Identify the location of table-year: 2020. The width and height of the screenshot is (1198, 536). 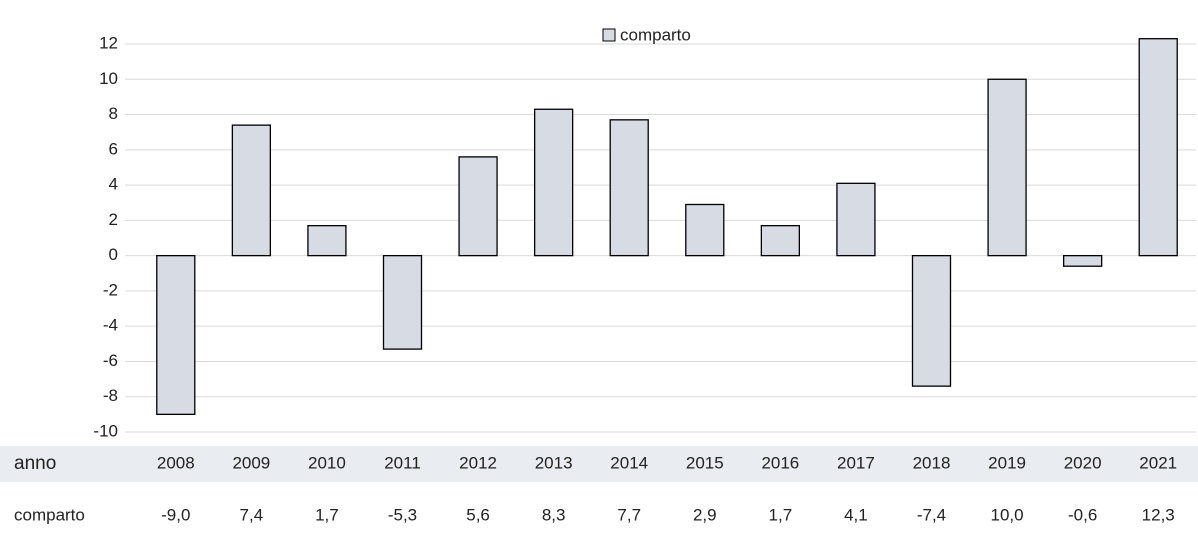
(1083, 462).